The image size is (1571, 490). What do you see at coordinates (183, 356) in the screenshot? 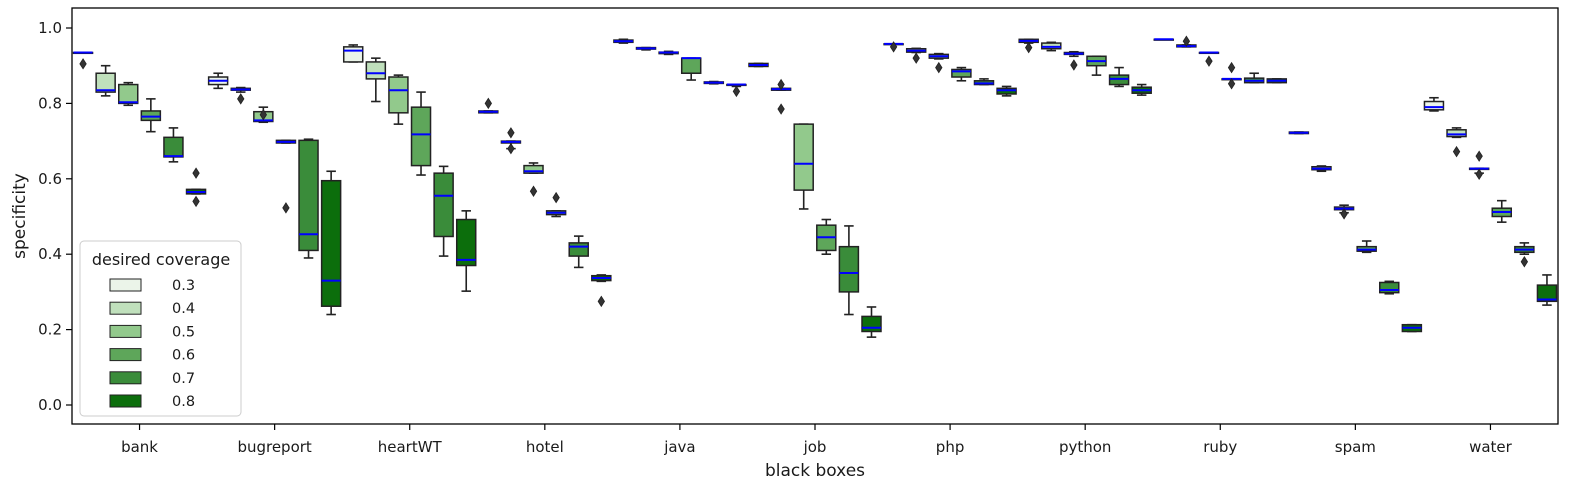
I see `legend-label: 0.6` at bounding box center [183, 356].